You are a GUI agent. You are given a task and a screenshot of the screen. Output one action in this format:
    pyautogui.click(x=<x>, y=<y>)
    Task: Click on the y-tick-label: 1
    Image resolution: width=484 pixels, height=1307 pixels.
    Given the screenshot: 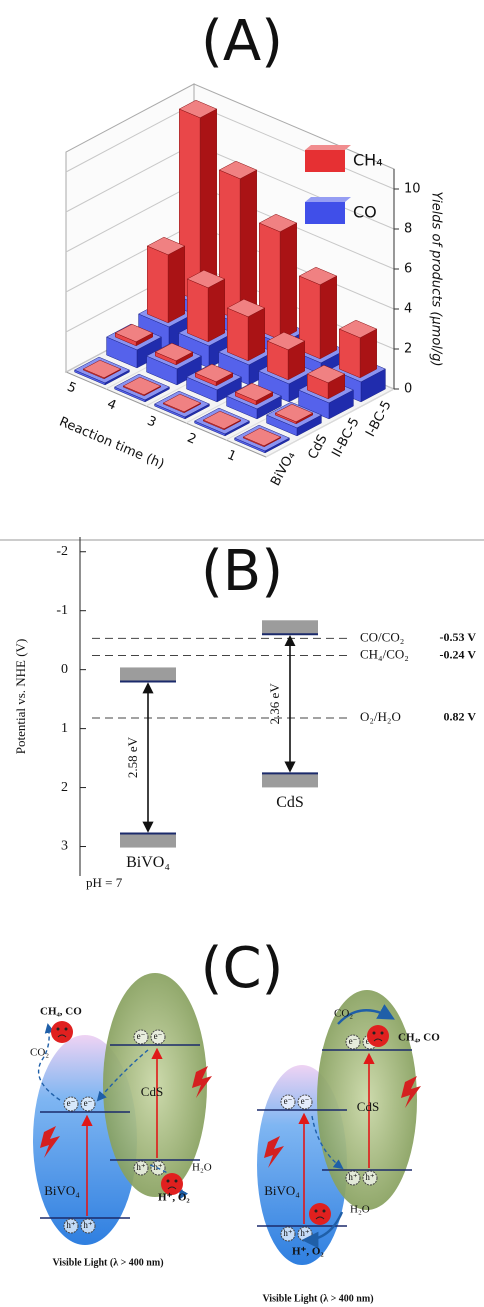 What is the action you would take?
    pyautogui.click(x=64, y=728)
    